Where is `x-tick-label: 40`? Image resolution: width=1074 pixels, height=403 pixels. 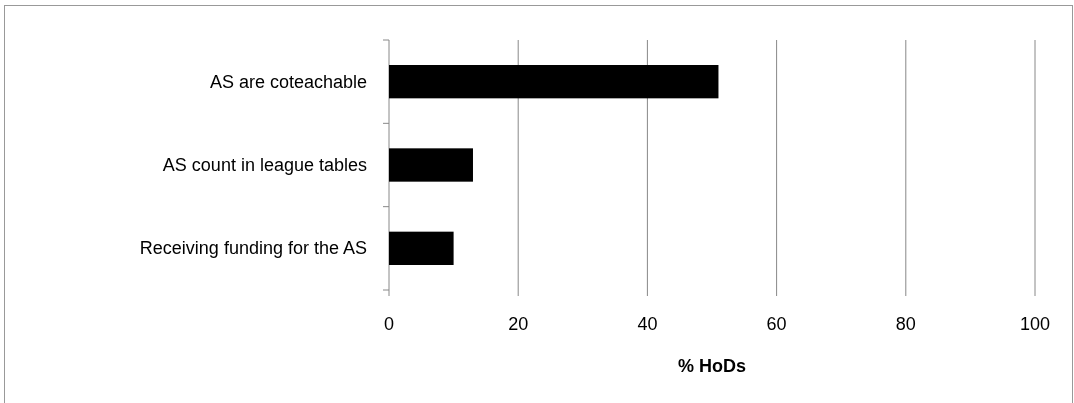
x-tick-label: 40 is located at coordinates (647, 324).